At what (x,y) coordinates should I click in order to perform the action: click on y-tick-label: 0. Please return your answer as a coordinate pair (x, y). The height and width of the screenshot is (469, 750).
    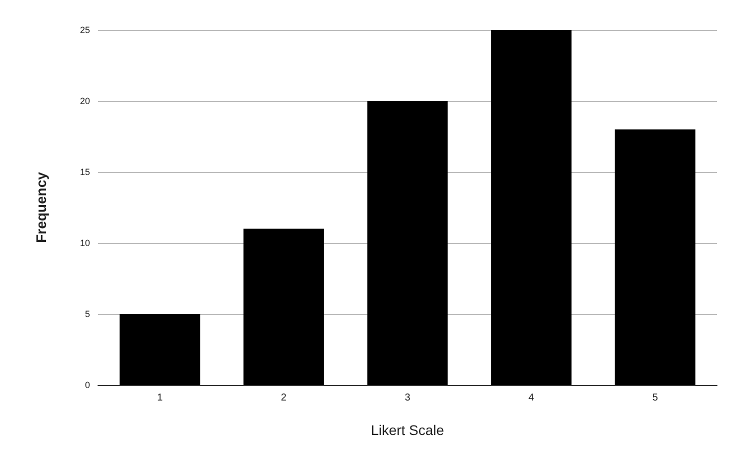
    Looking at the image, I should click on (87, 385).